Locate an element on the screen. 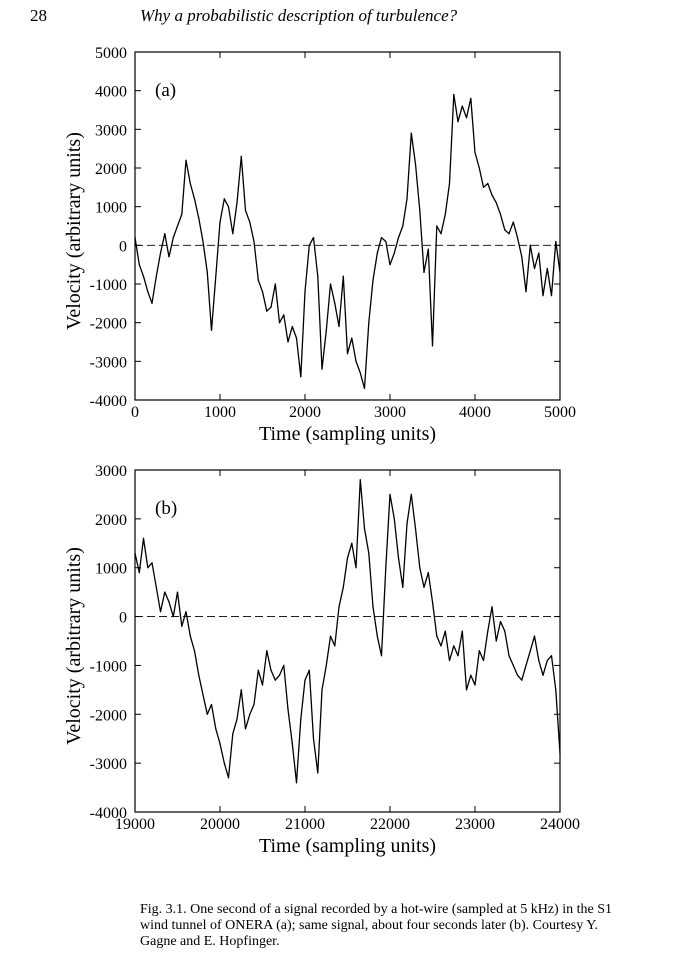 The width and height of the screenshot is (681, 968). chart-1-x-axis-label: Time (sampling units) is located at coordinates (347, 846).